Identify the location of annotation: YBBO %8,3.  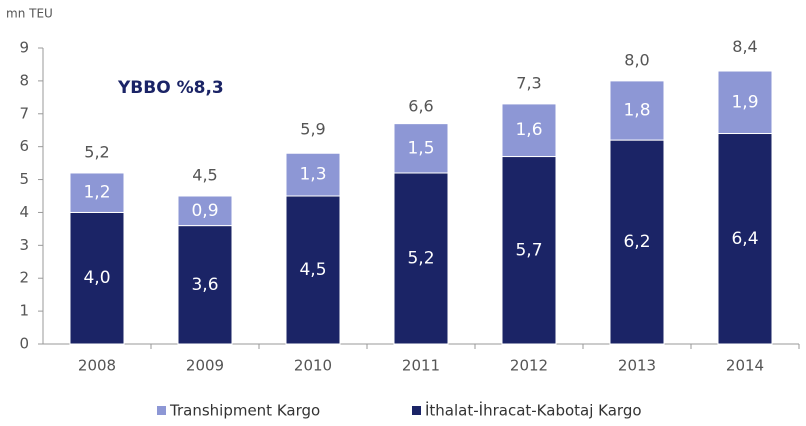
(170, 88).